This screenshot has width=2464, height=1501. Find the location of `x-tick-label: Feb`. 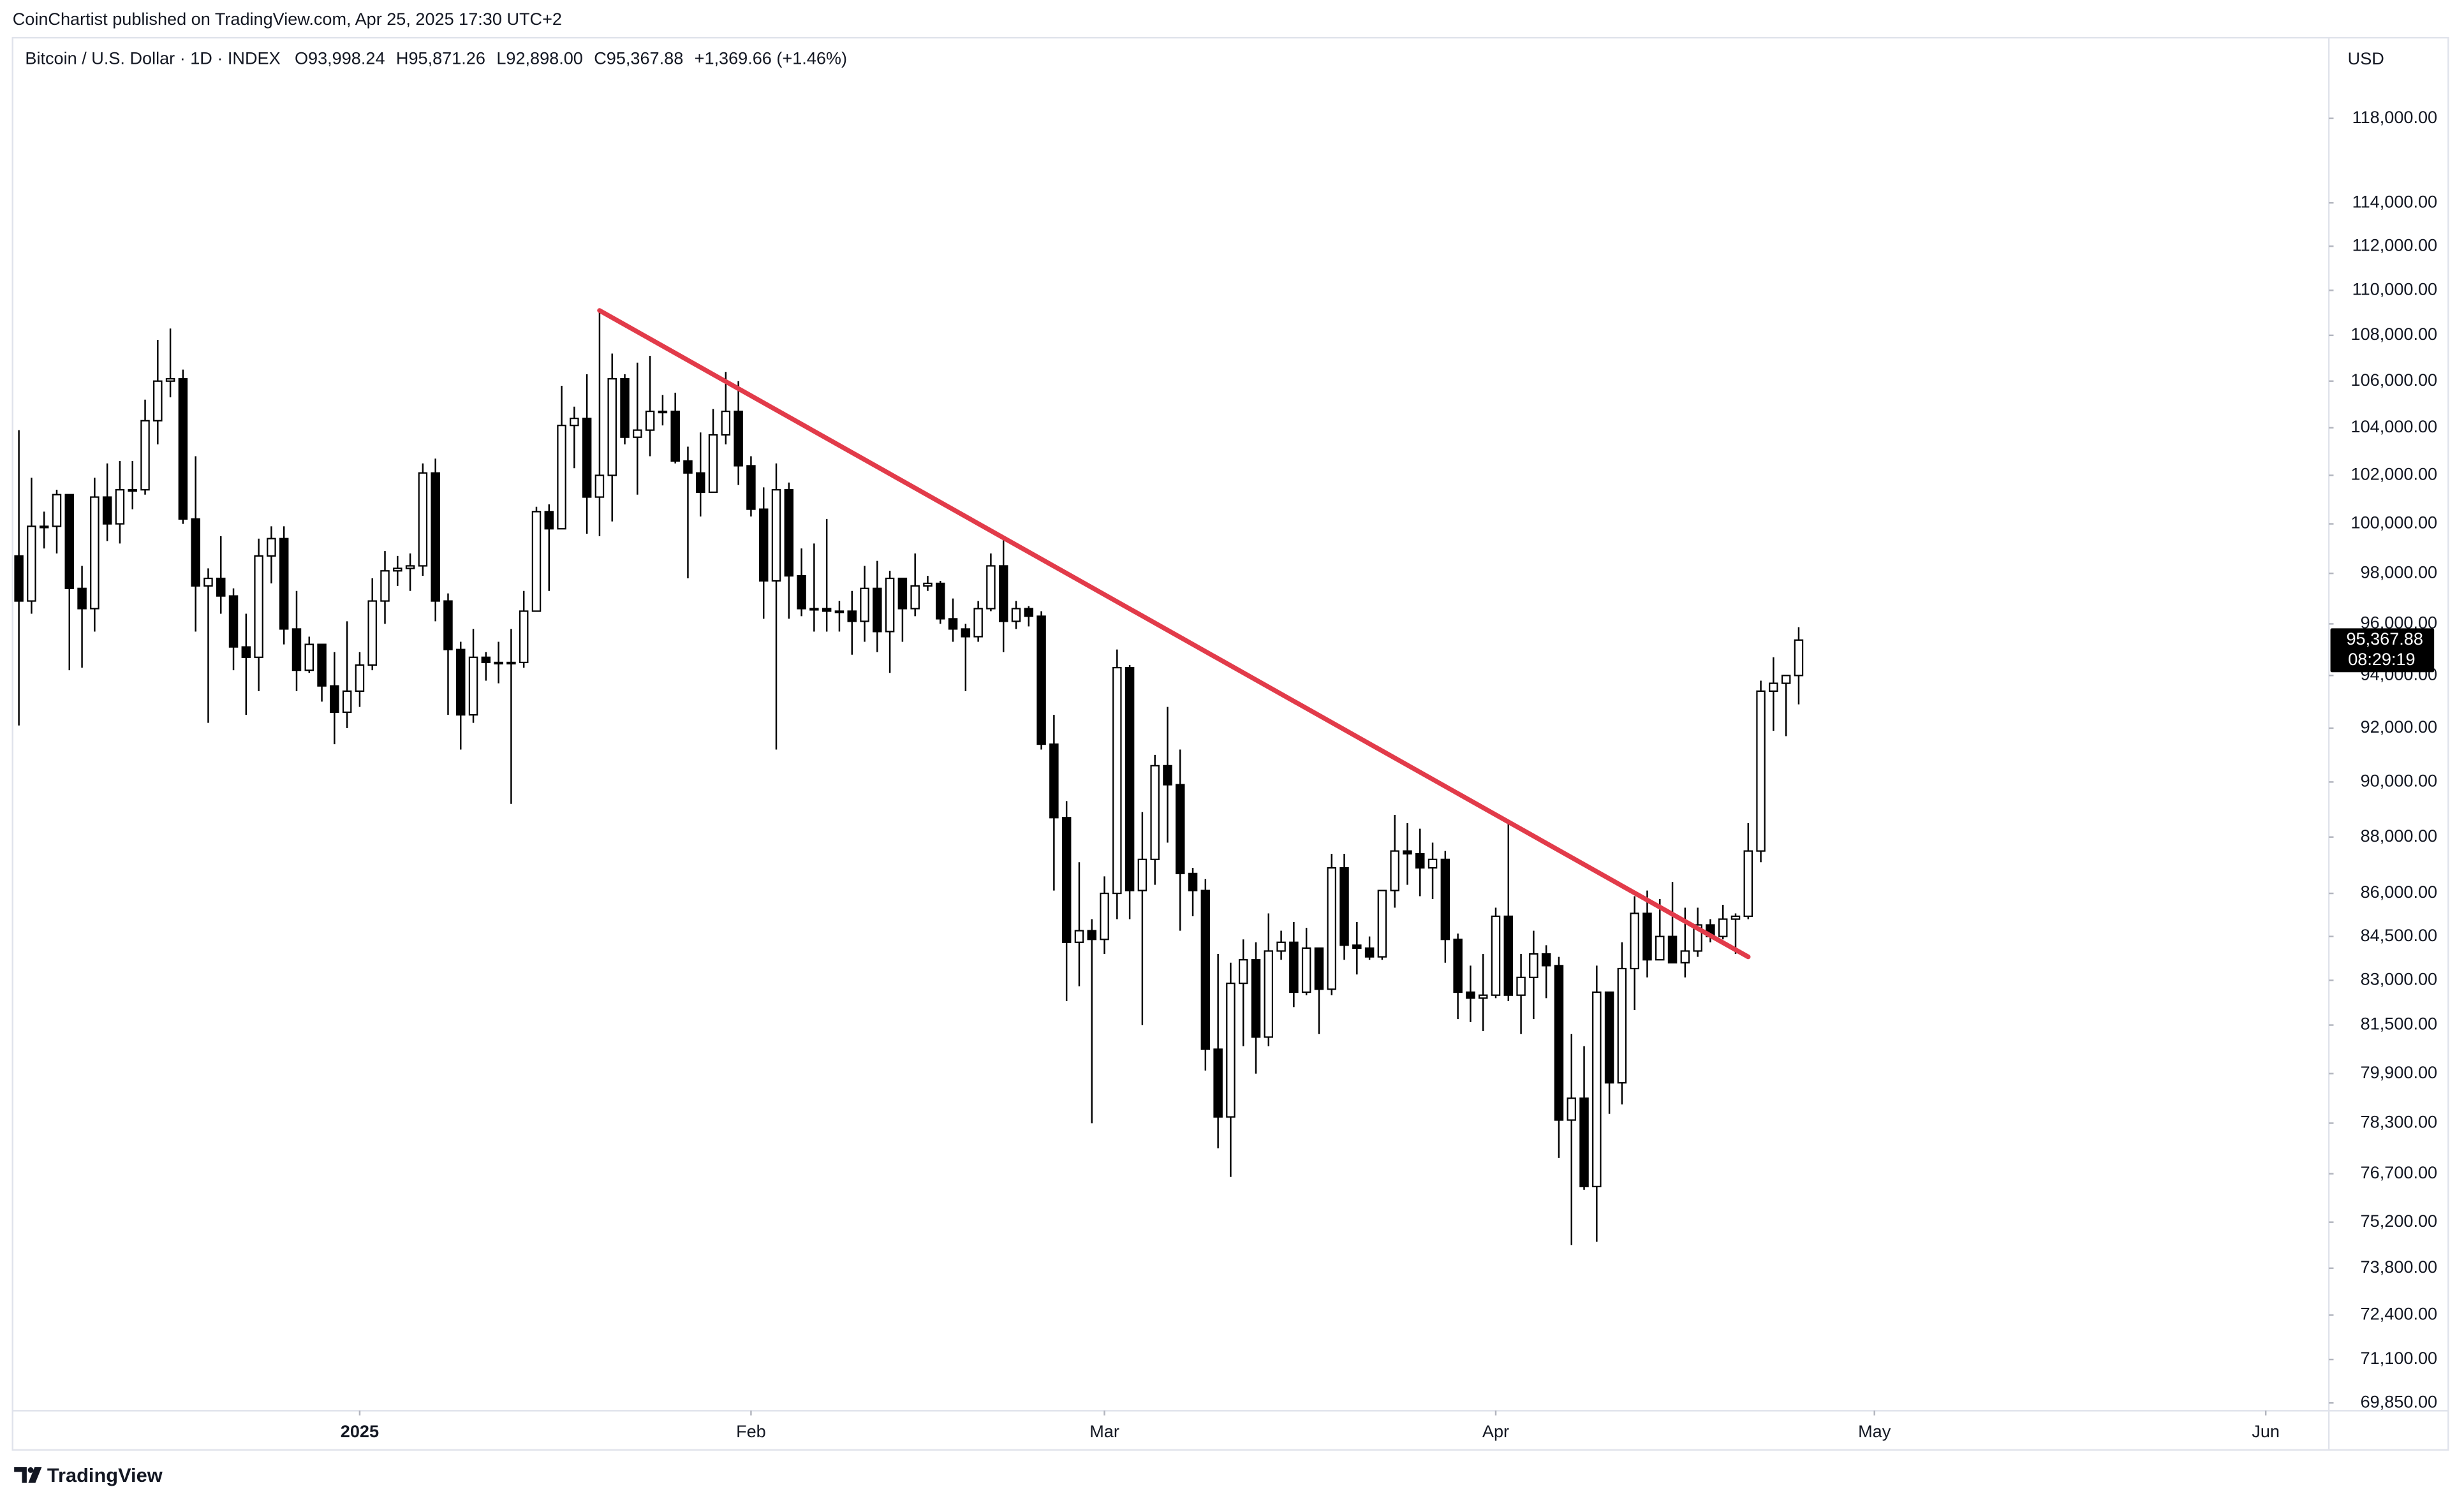

x-tick-label: Feb is located at coordinates (751, 1431).